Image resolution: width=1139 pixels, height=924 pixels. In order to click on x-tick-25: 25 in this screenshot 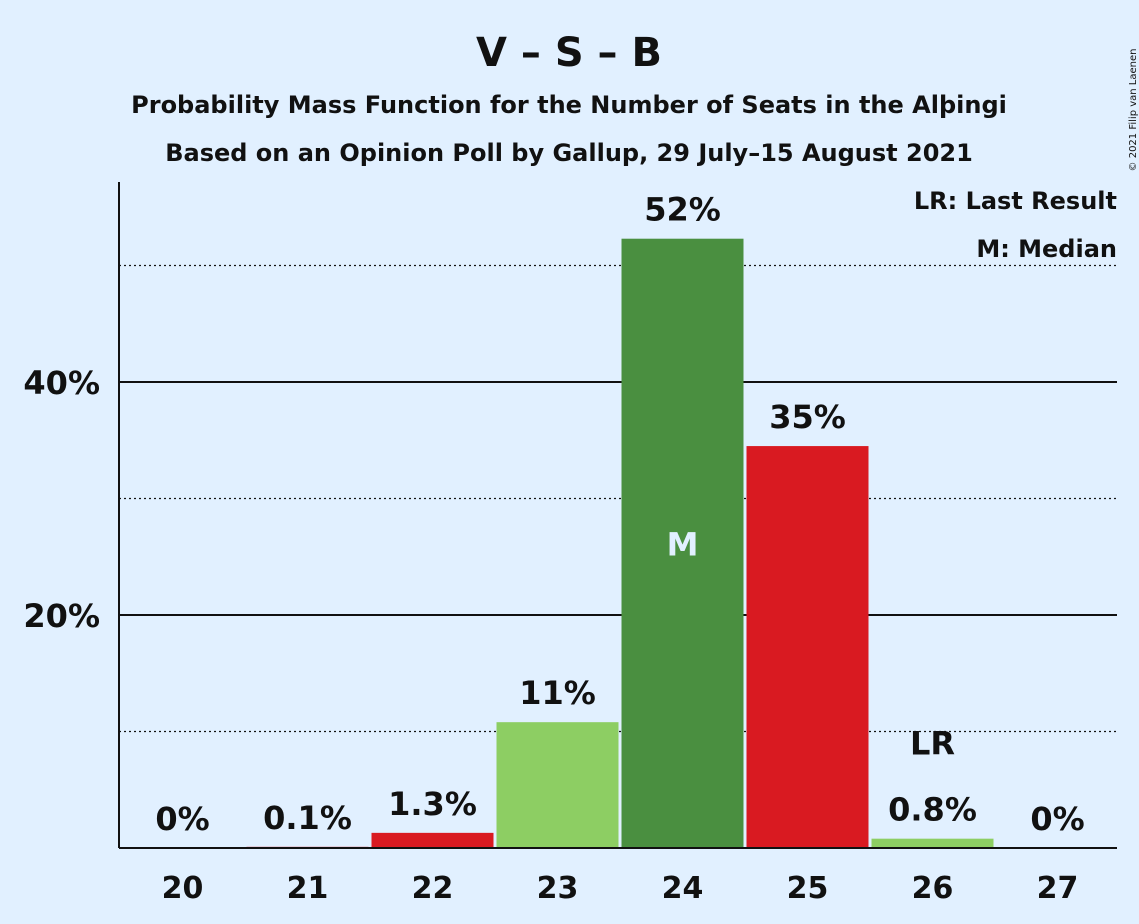, I will do `click(808, 888)`.